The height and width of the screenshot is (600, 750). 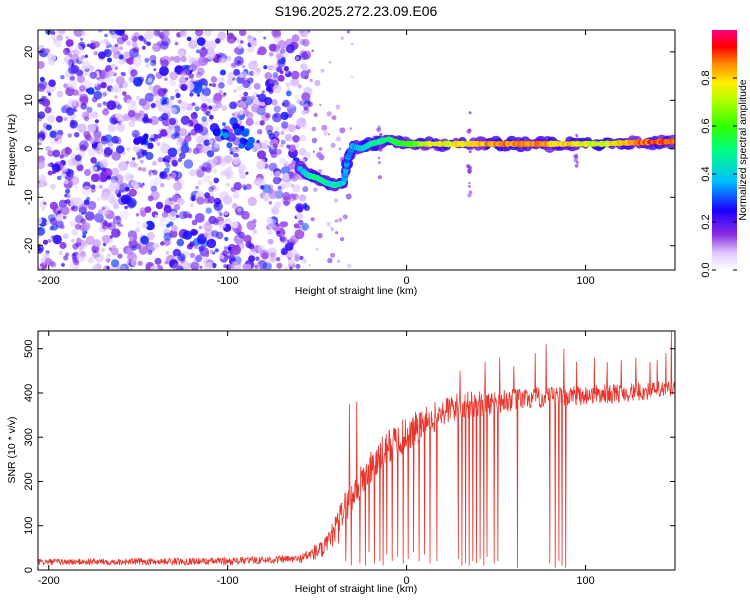 I want to click on figure-title: S196.2025.272.23.09.E06, so click(x=356, y=11).